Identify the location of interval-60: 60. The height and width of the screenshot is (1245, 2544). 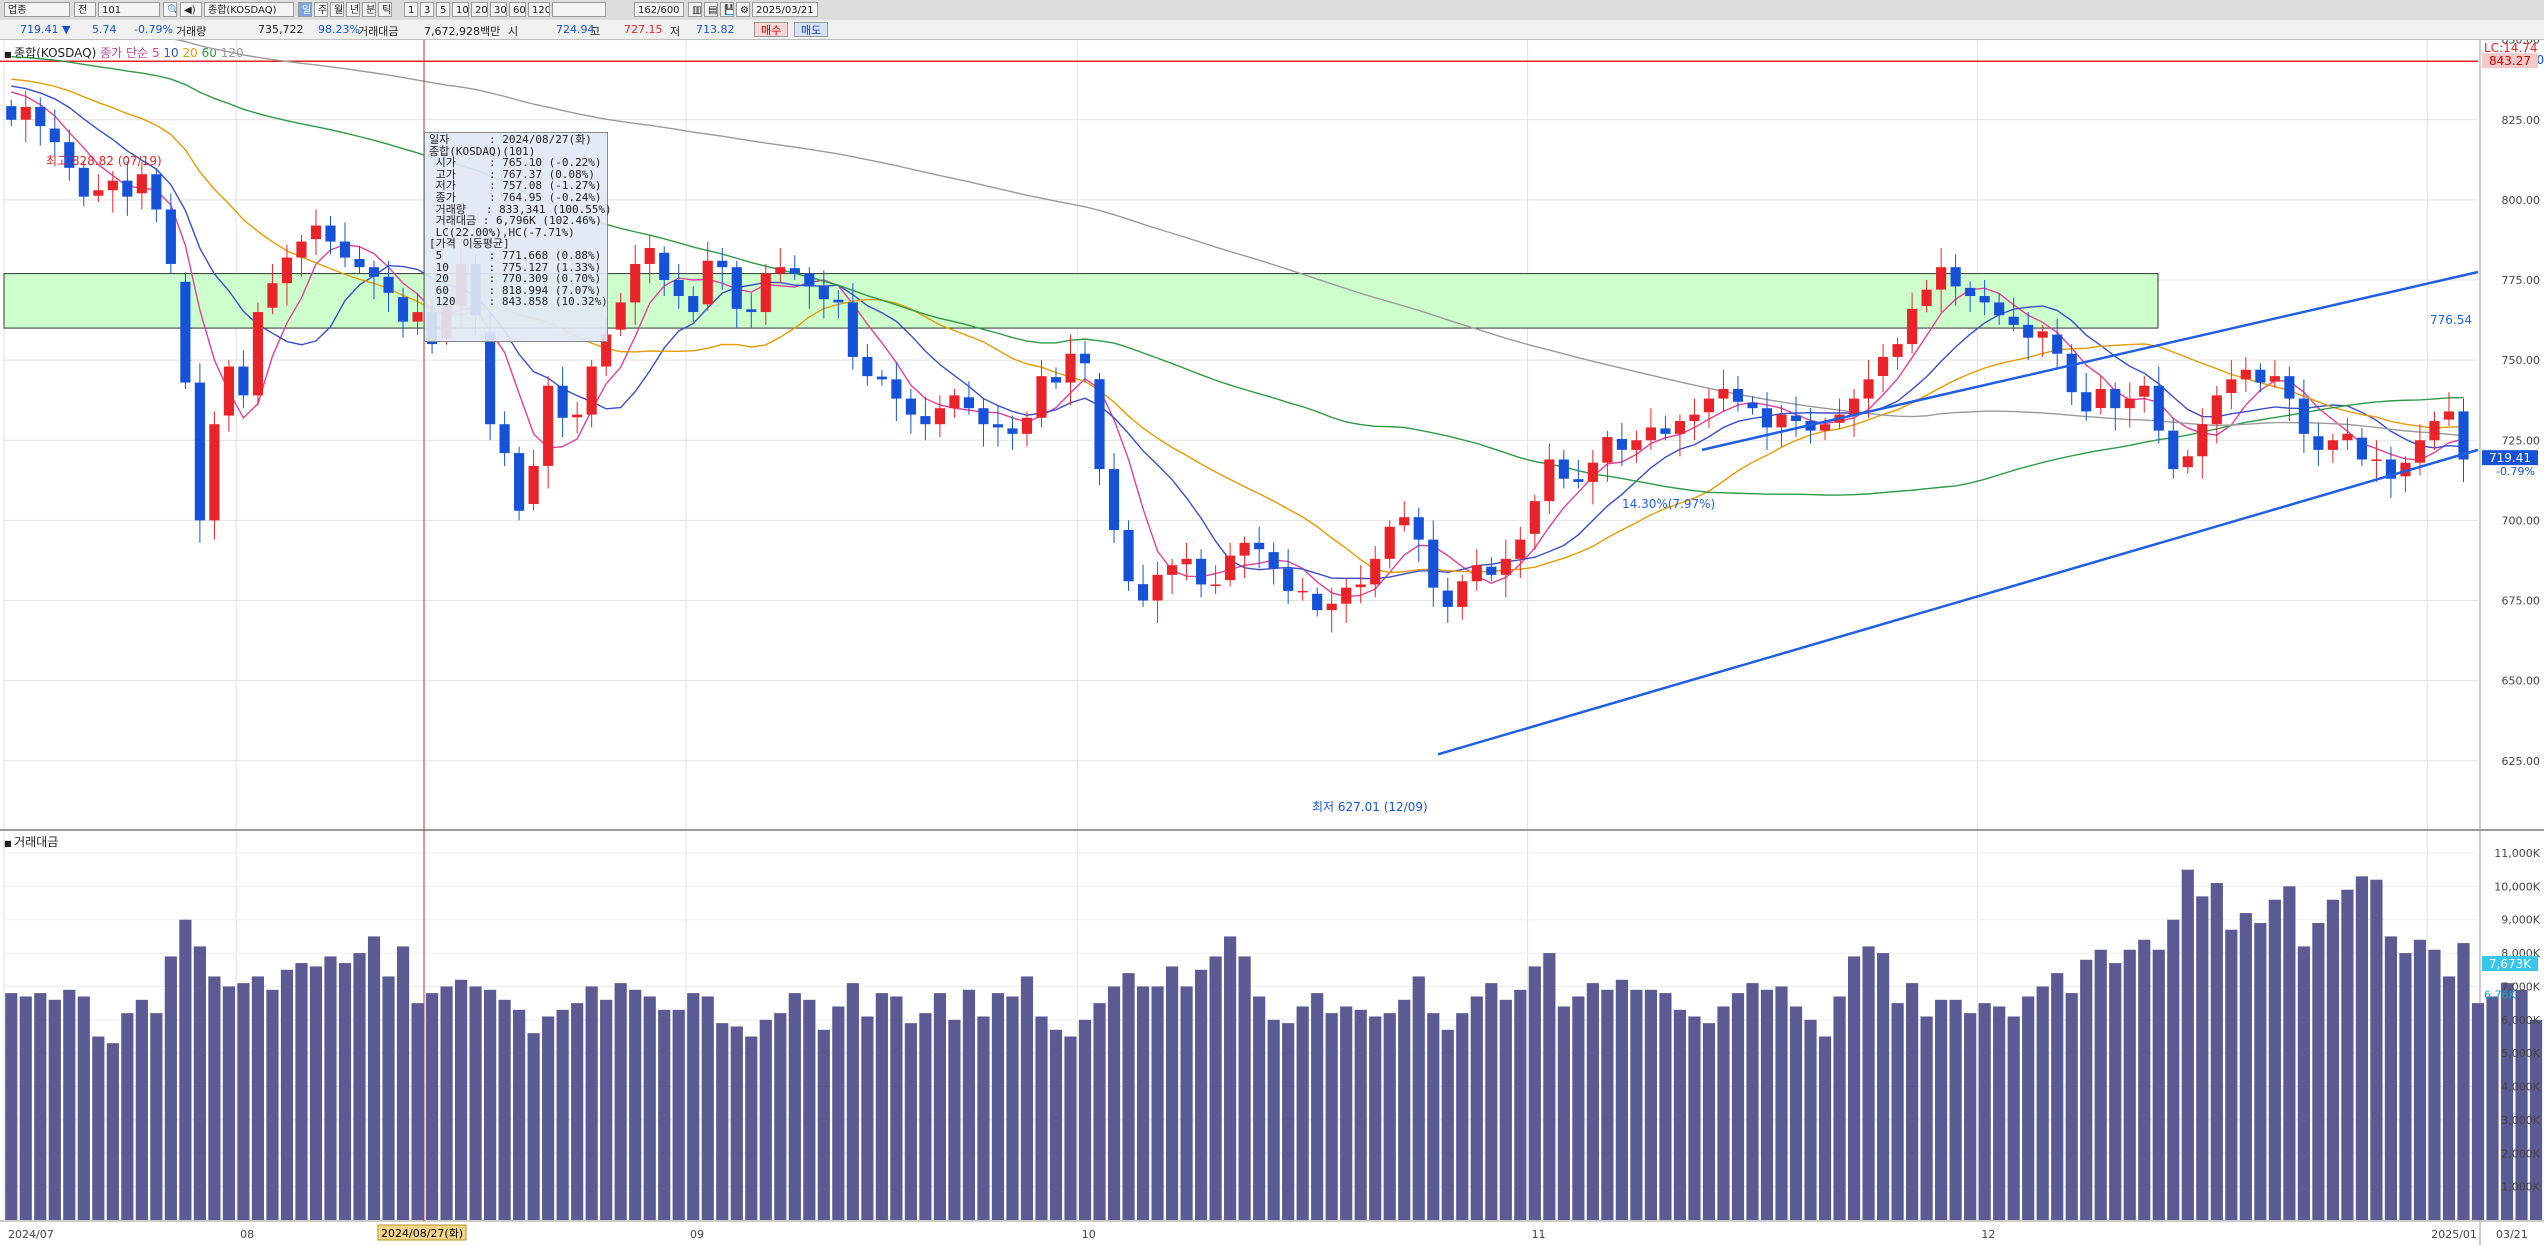
(517, 9).